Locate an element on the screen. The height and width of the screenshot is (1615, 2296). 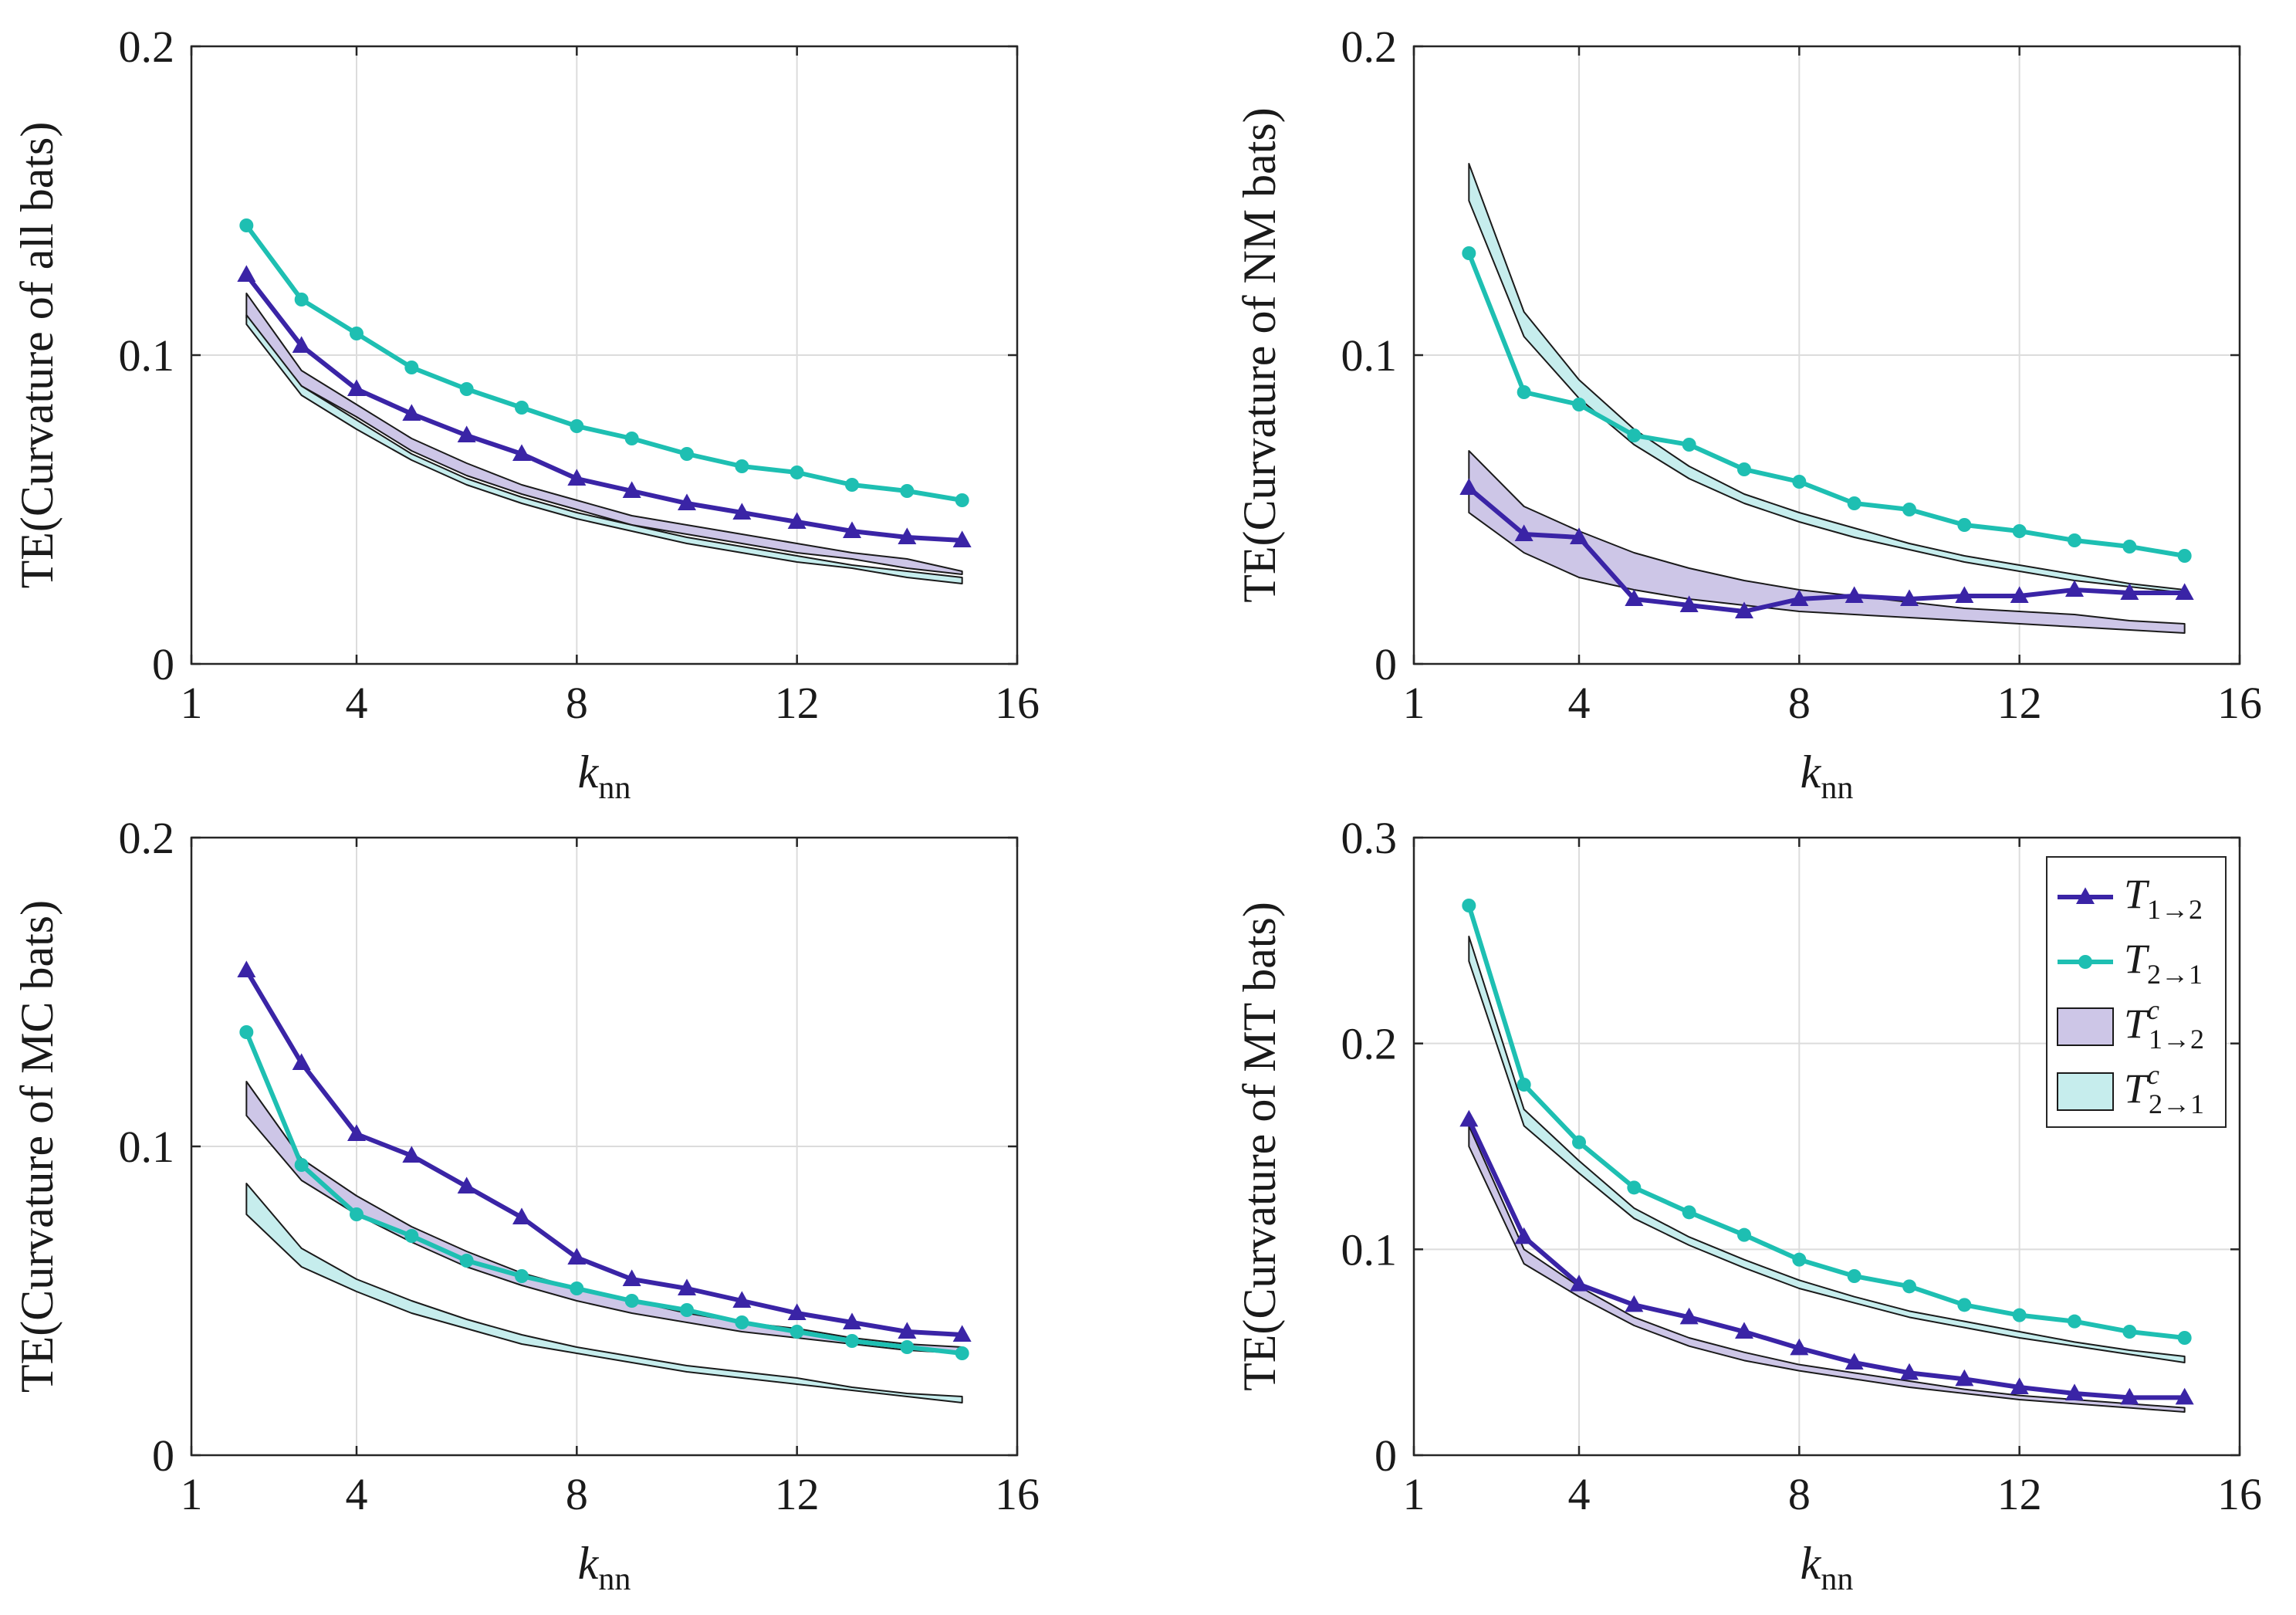
legend-label: Tc 2→1 is located at coordinates (2164, 1089).